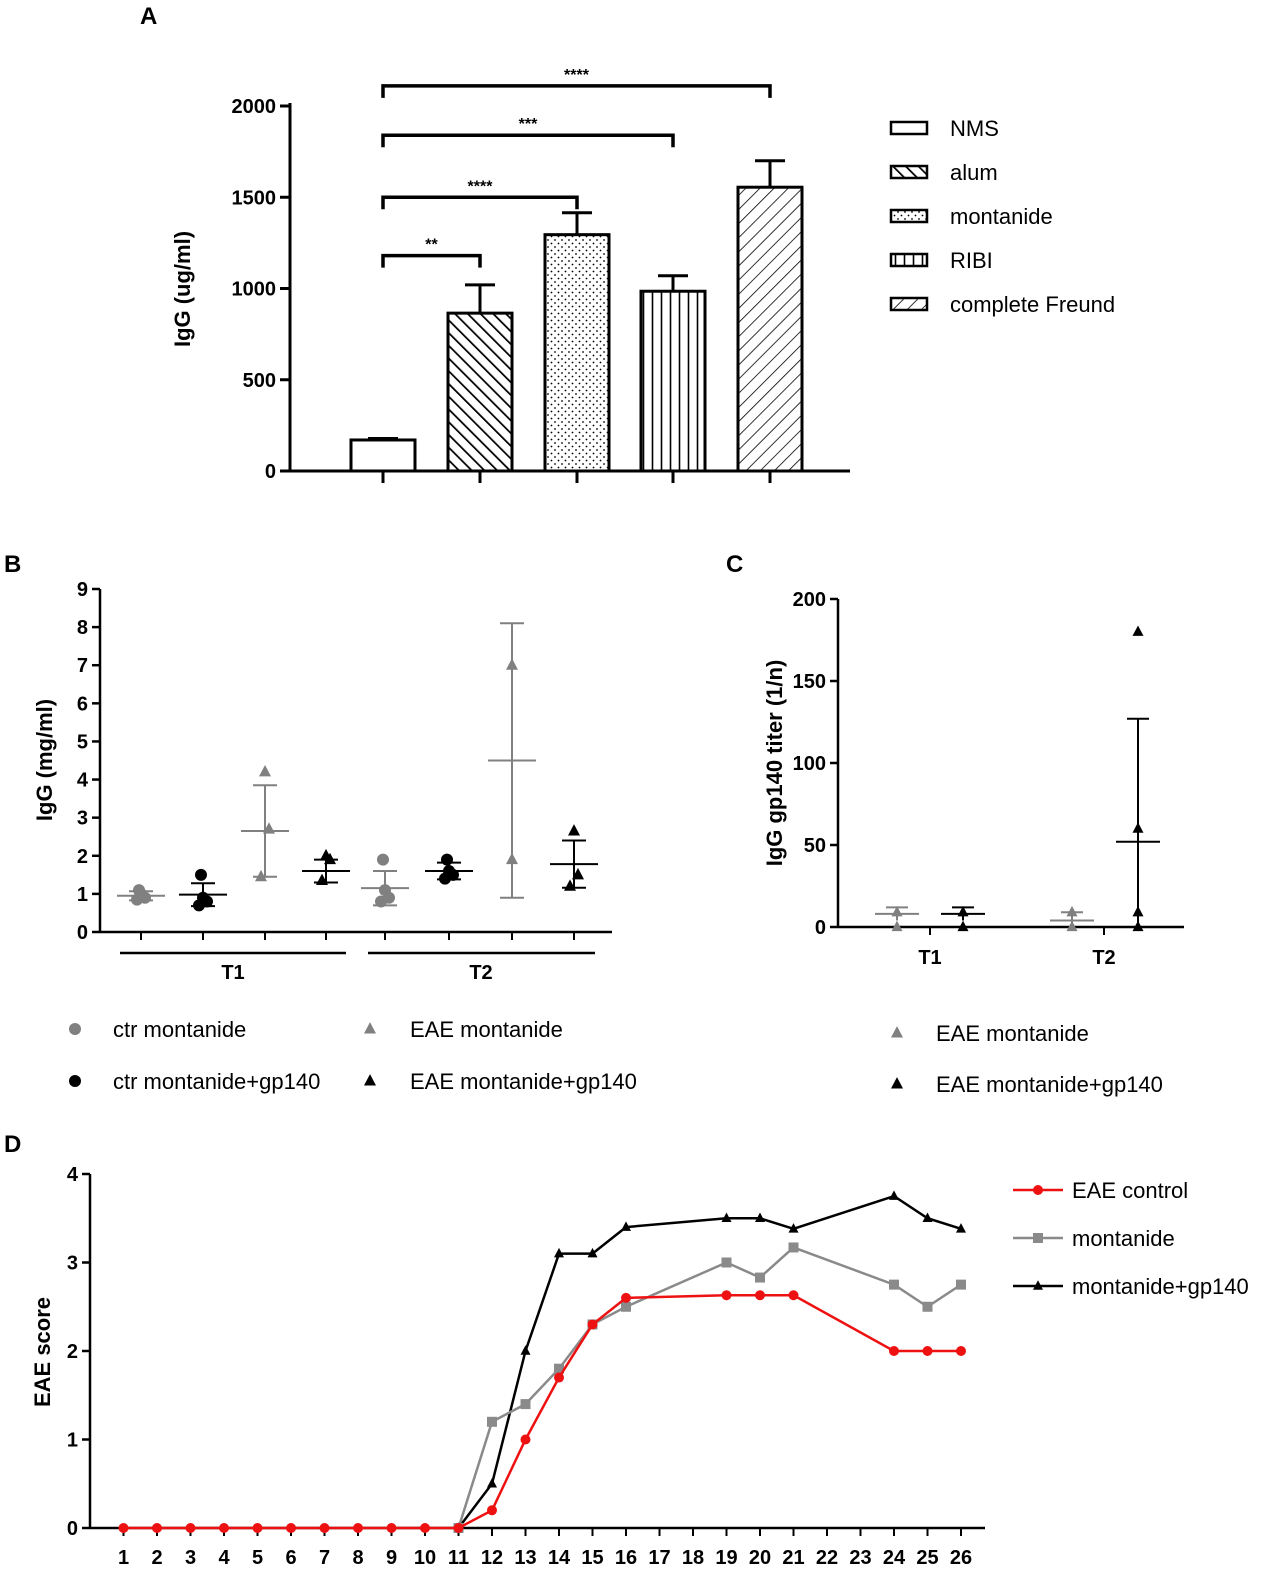 This screenshot has height=1571, width=1277. What do you see at coordinates (809, 764) in the screenshot?
I see `y-tick-label-c: 100` at bounding box center [809, 764].